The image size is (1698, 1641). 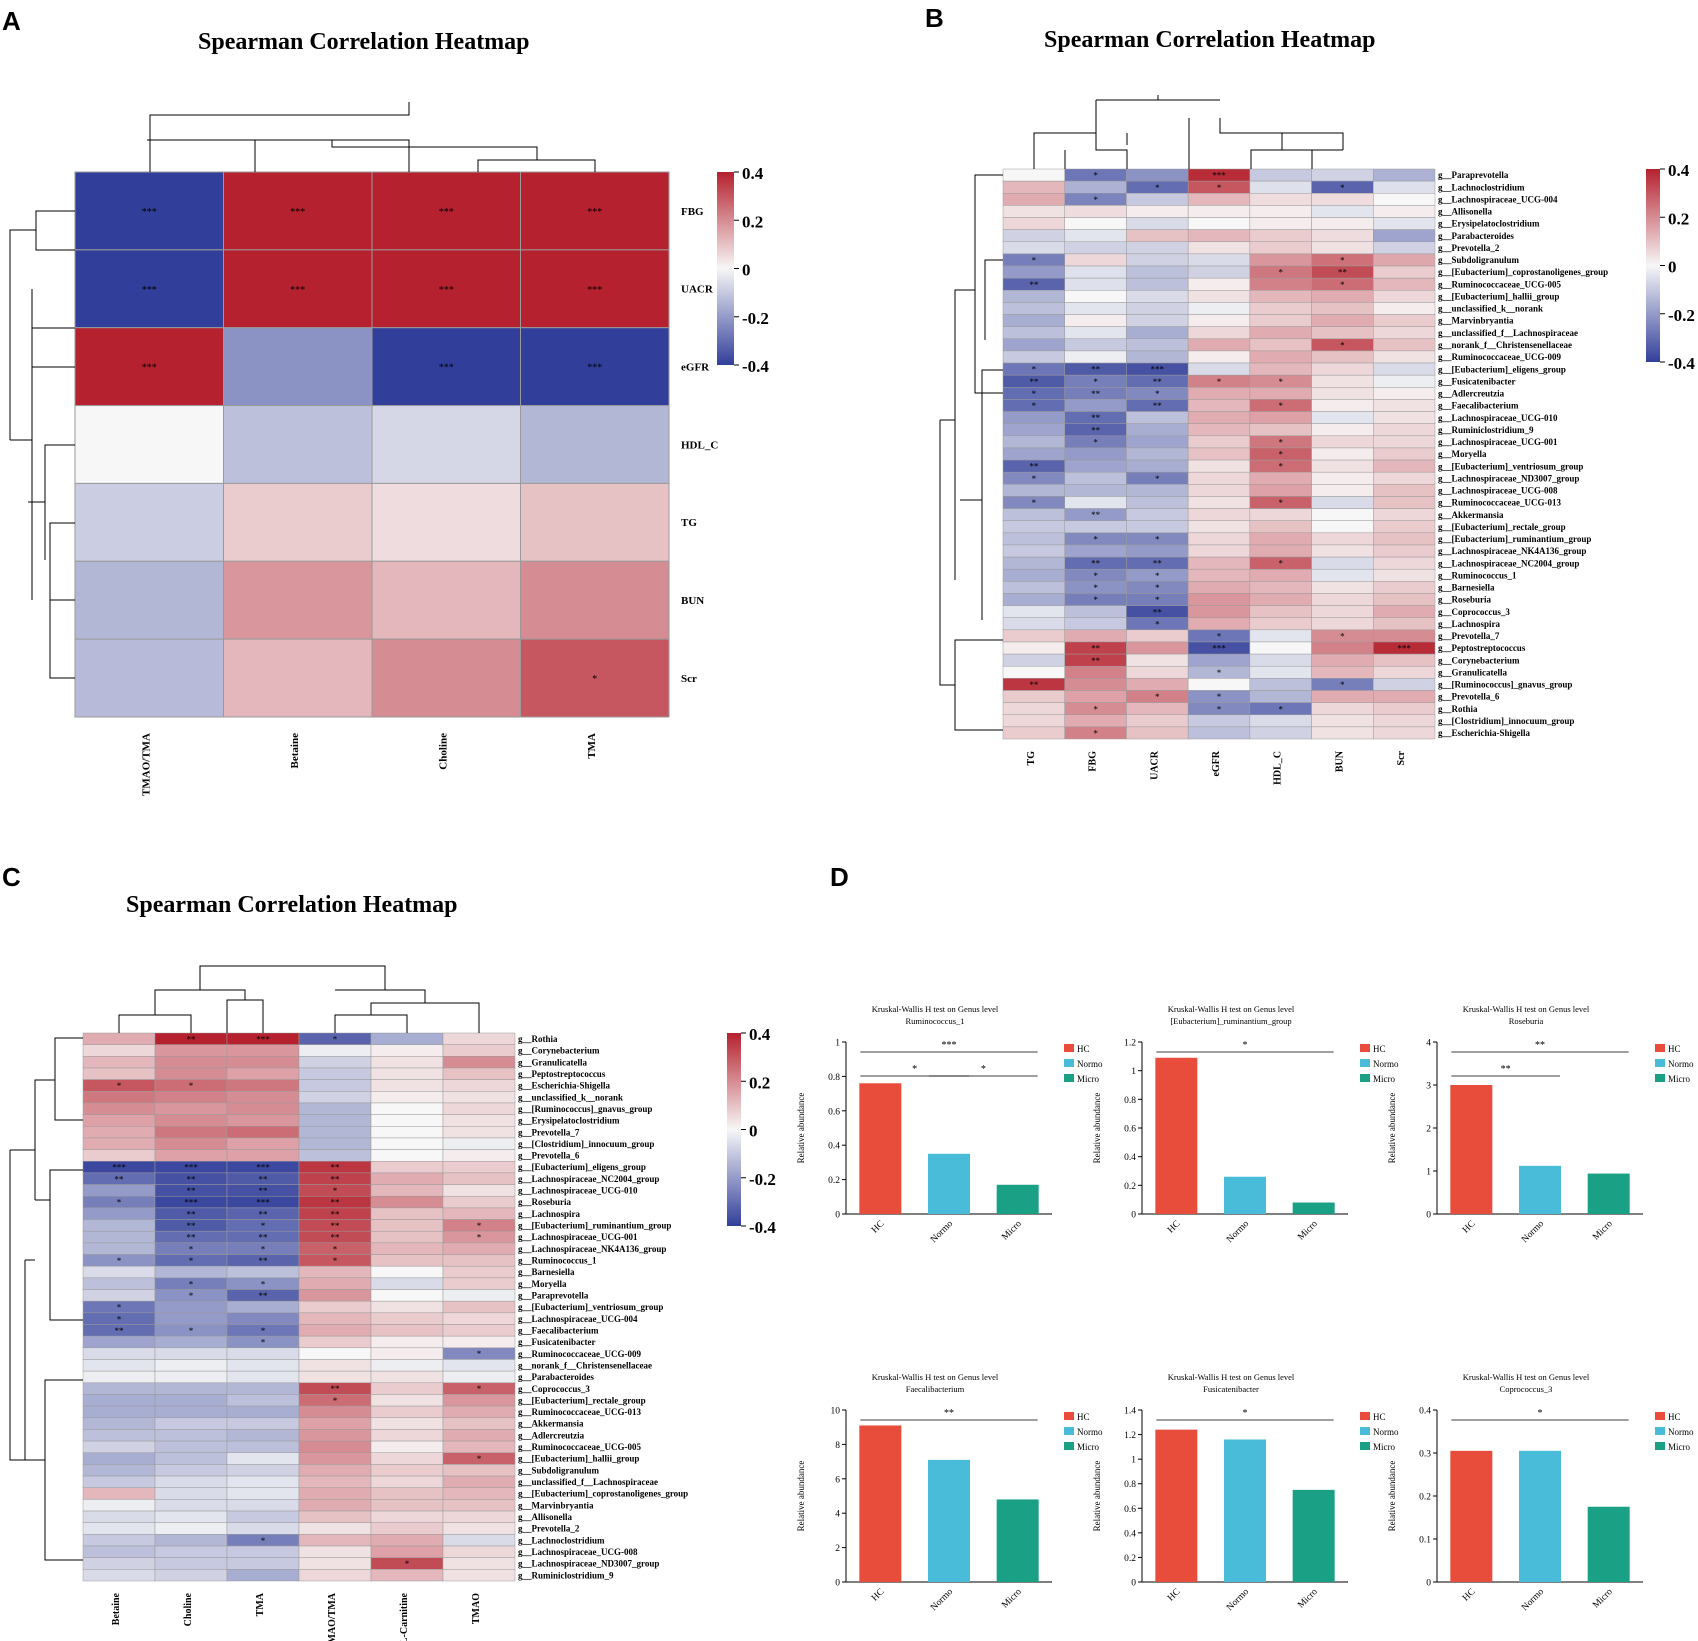 What do you see at coordinates (725, 268) in the screenshot?
I see `colorbar` at bounding box center [725, 268].